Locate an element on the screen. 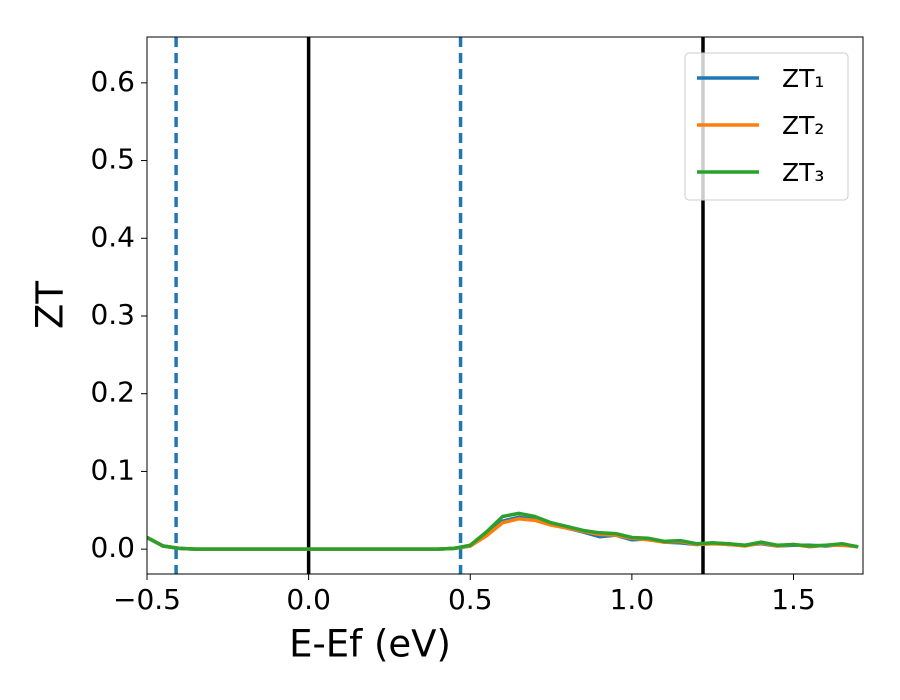  x-tick-label: 0.5 is located at coordinates (470, 599).